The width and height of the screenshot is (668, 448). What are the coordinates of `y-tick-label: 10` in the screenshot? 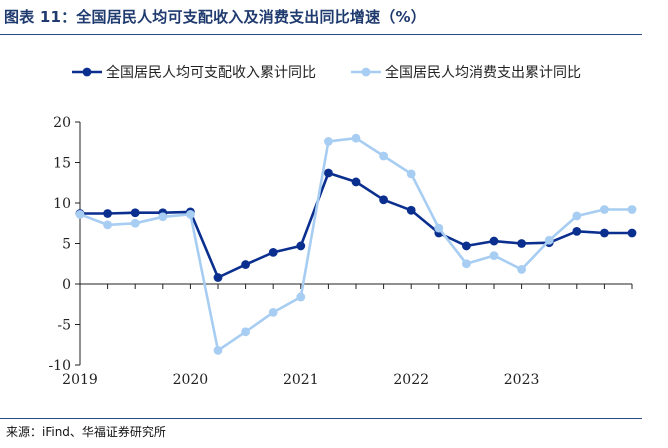 It's located at (62, 204).